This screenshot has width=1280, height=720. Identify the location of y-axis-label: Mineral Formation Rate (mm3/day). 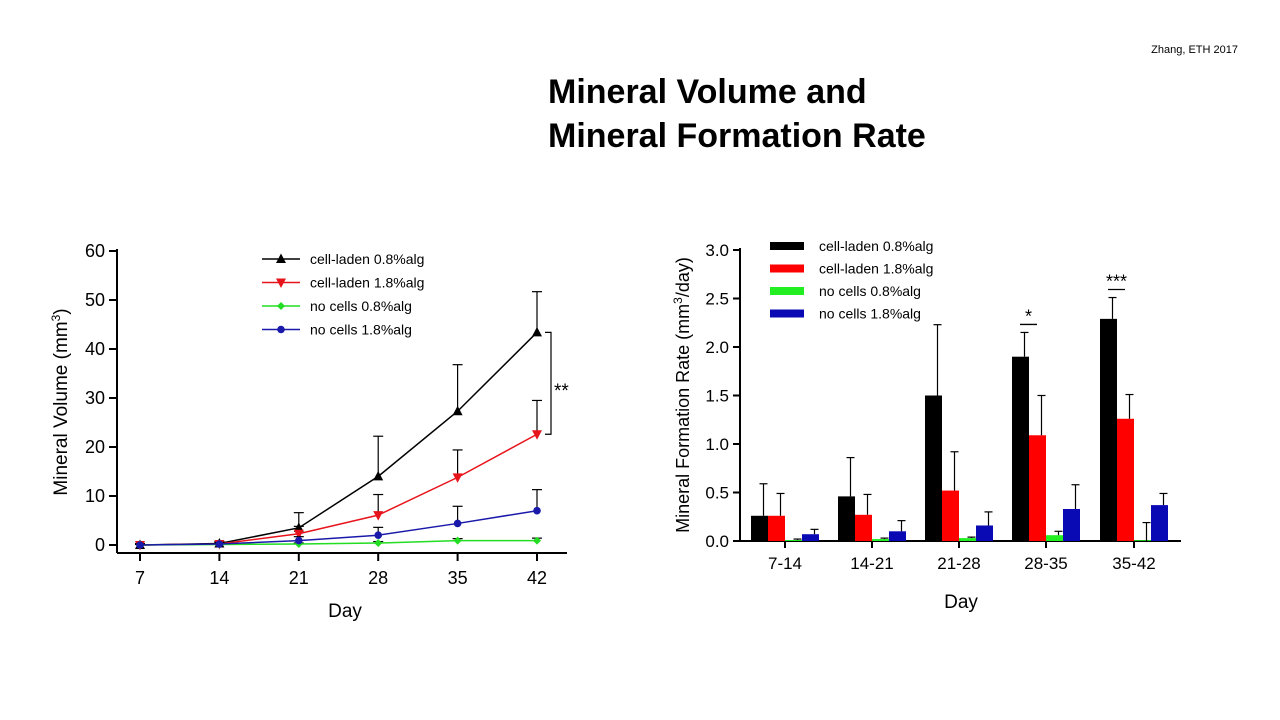
(682, 395).